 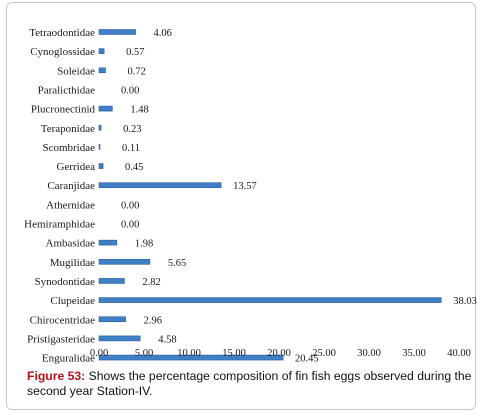 What do you see at coordinates (71, 244) in the screenshot?
I see `category-label: Ambasidae` at bounding box center [71, 244].